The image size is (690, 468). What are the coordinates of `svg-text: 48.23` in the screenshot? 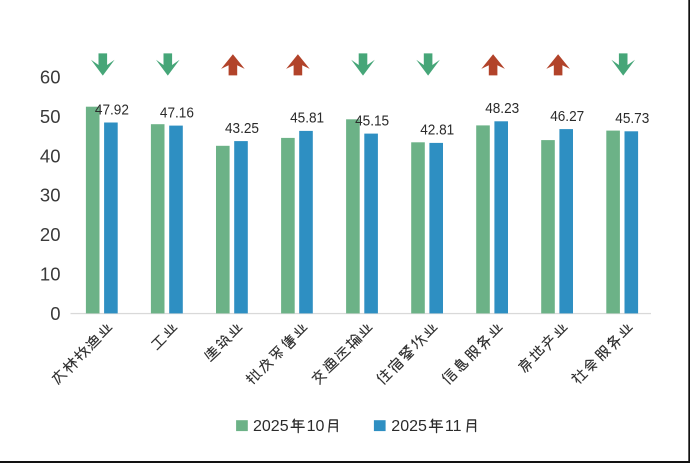 It's located at (502, 108).